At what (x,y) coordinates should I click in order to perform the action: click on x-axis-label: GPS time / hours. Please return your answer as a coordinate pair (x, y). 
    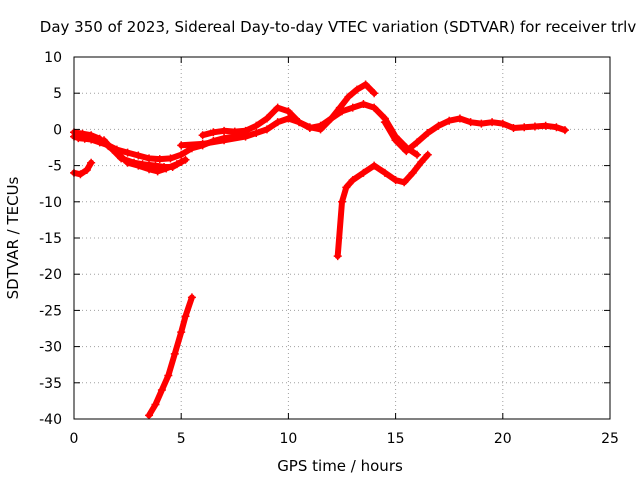
    Looking at the image, I should click on (340, 466).